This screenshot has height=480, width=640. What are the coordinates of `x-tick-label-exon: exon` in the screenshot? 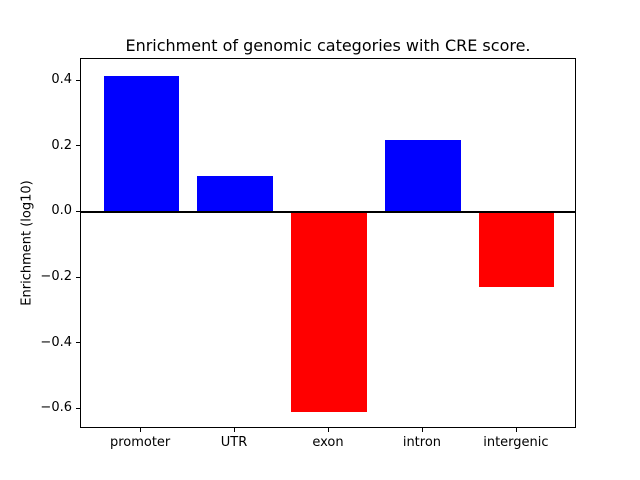 It's located at (328, 442).